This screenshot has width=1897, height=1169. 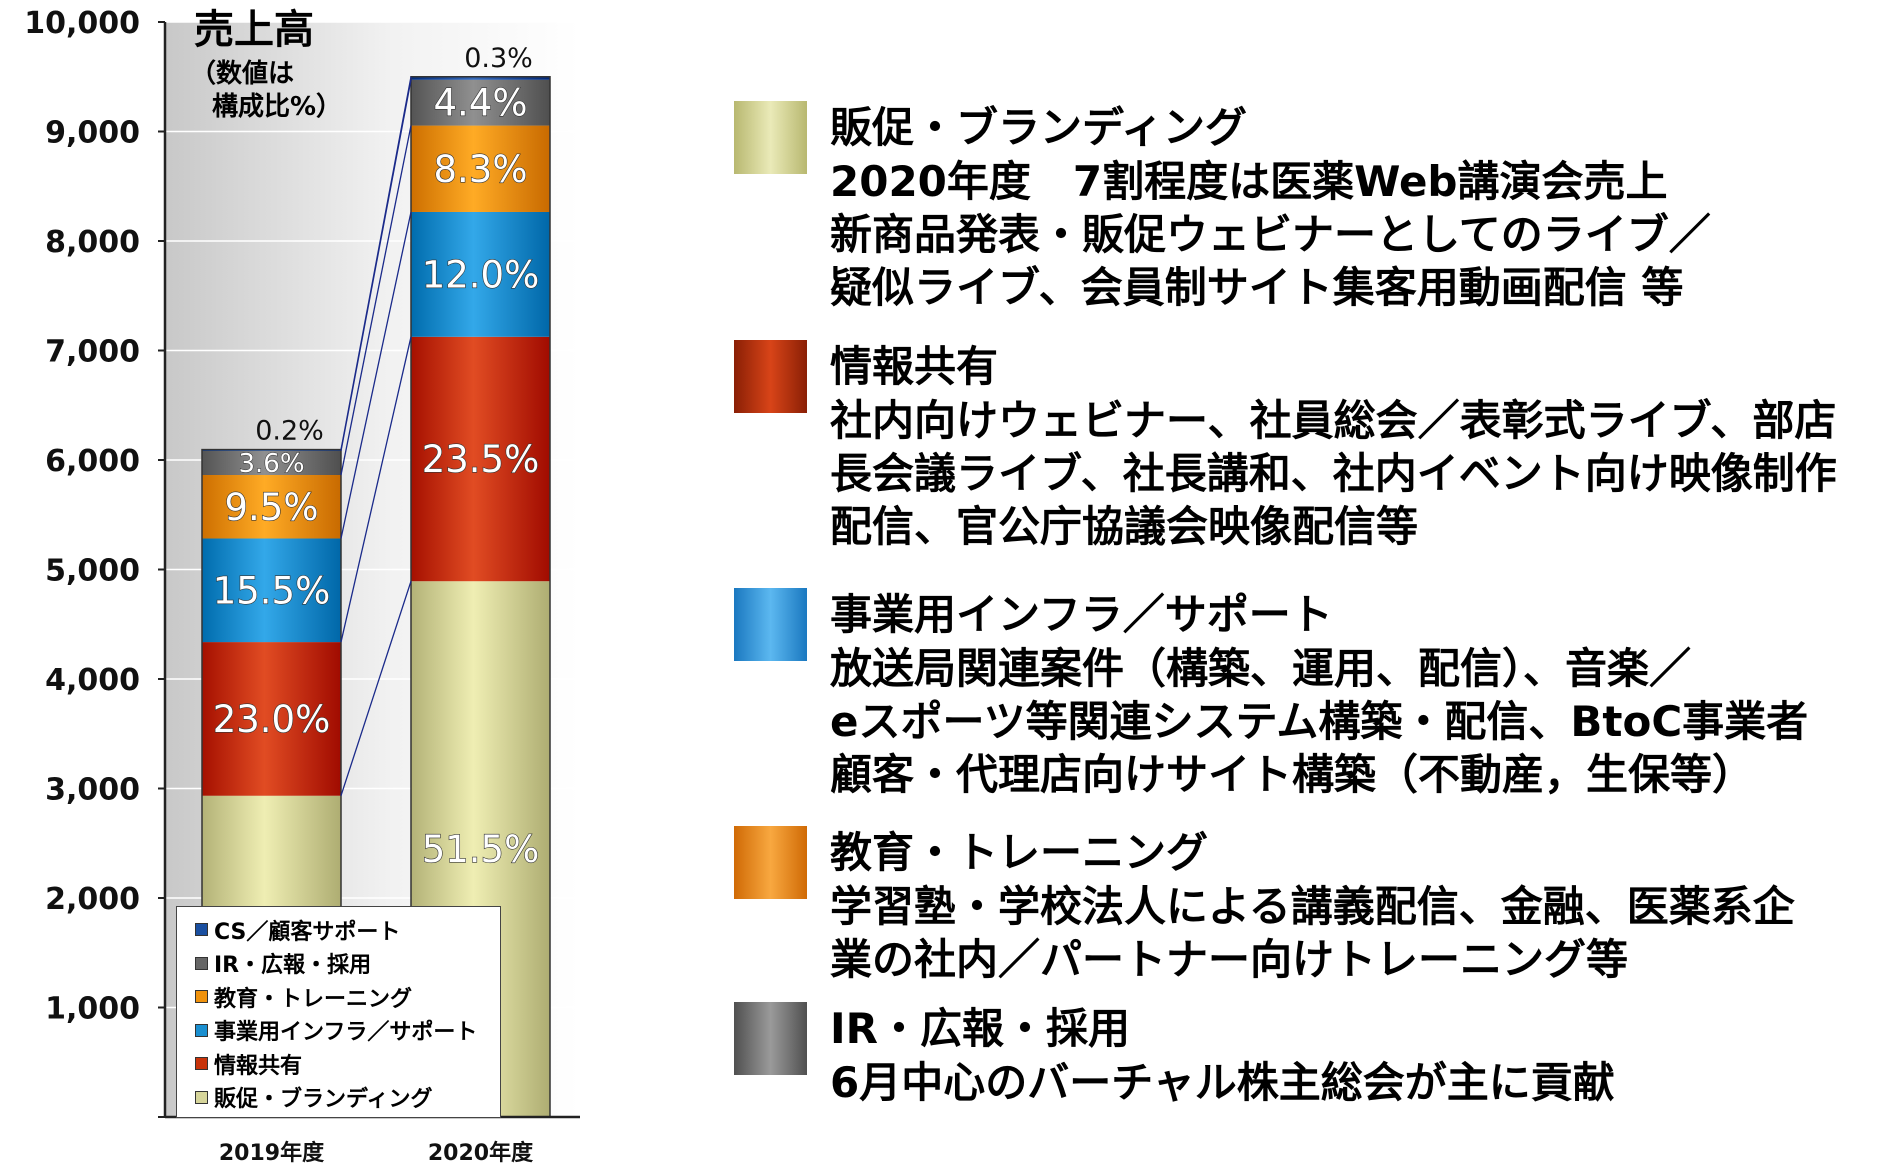 What do you see at coordinates (307, 932) in the screenshot?
I see `legend-label: CS／顧客サポート` at bounding box center [307, 932].